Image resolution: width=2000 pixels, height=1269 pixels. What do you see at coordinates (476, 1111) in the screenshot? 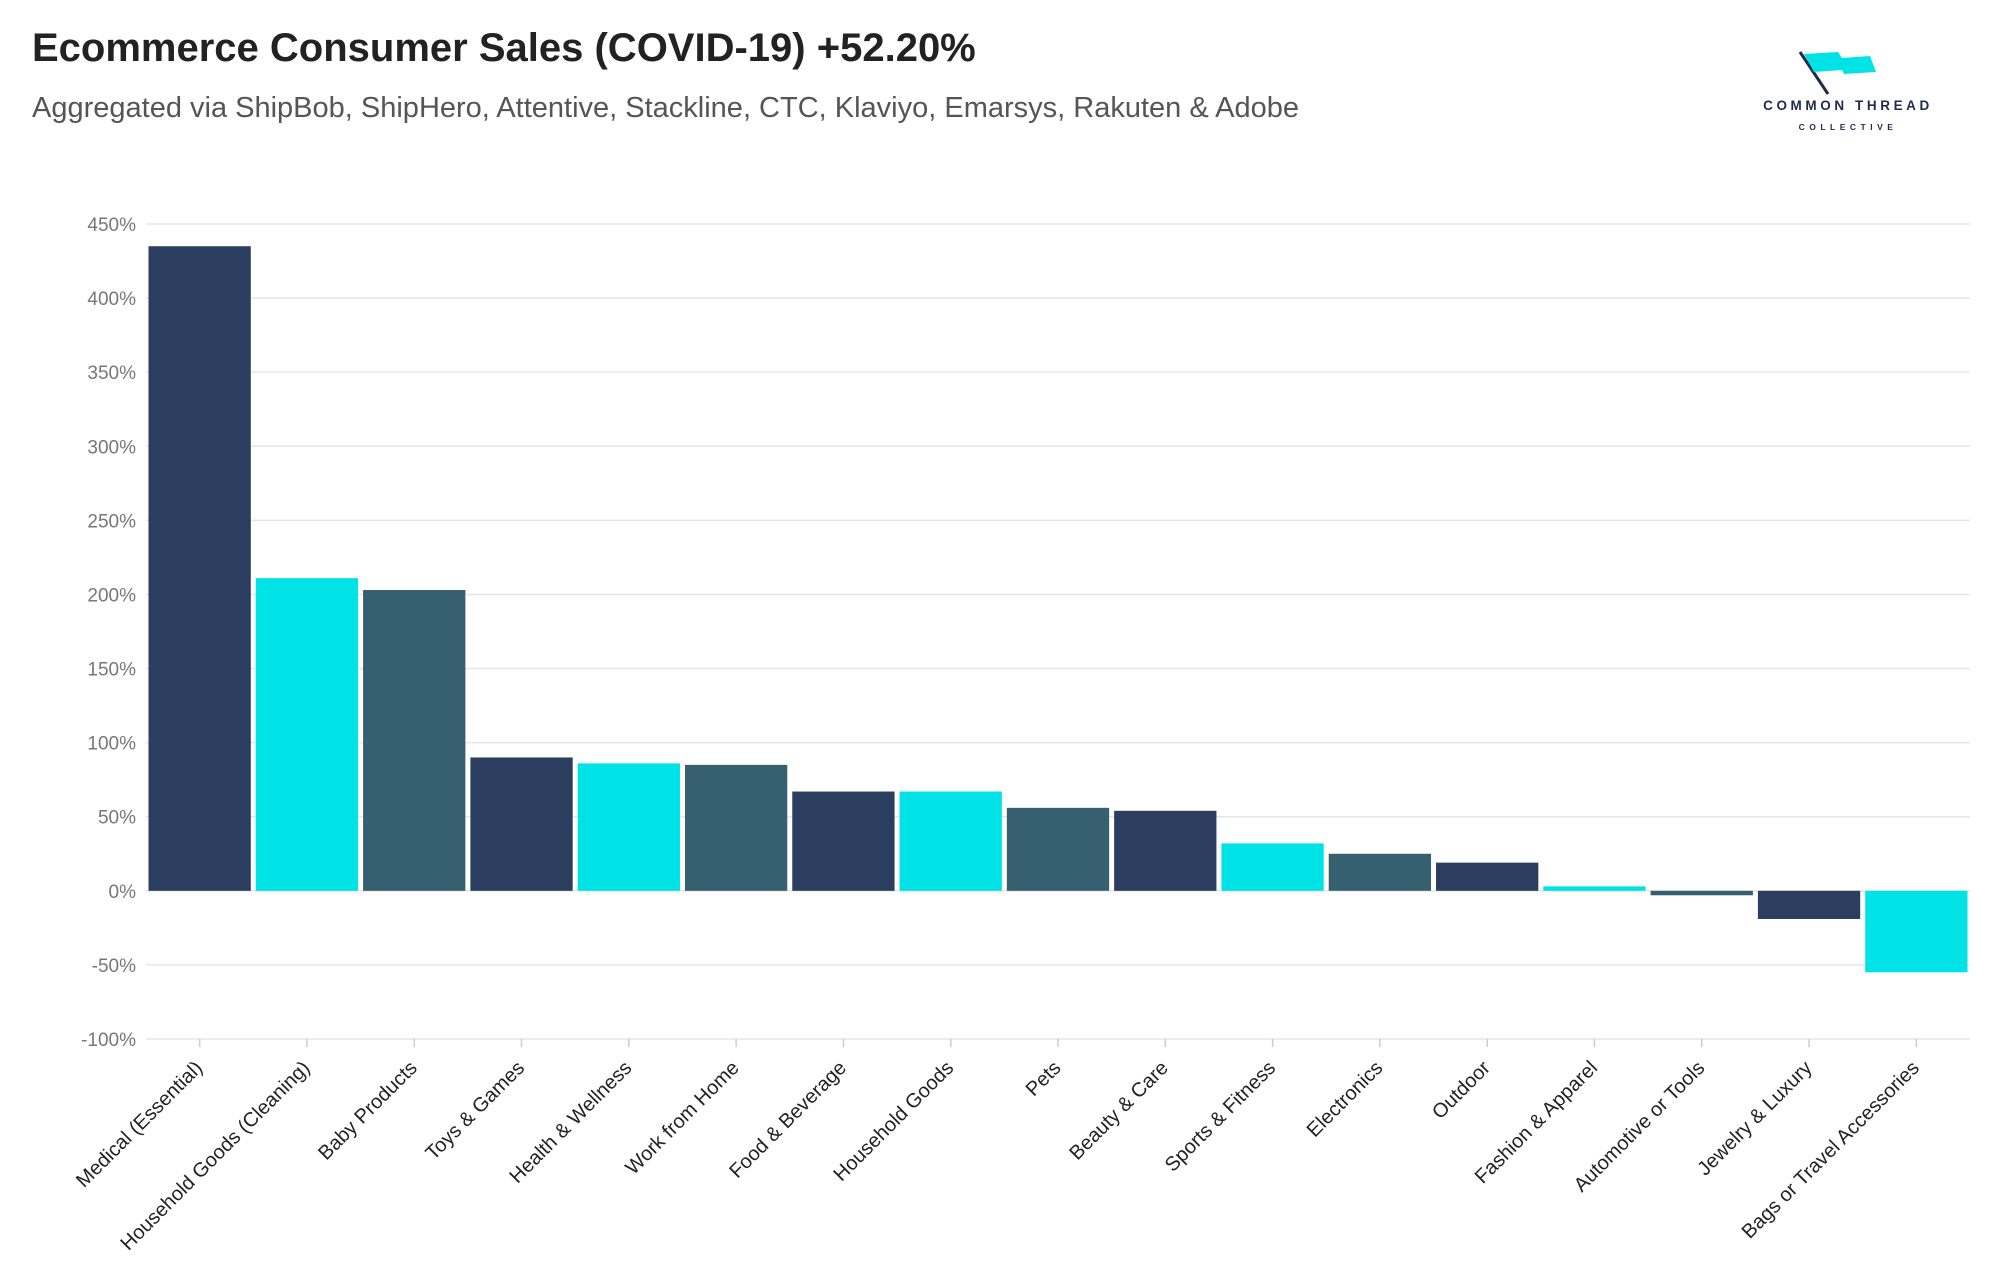
I see `x-tick-label: Toys & Games` at bounding box center [476, 1111].